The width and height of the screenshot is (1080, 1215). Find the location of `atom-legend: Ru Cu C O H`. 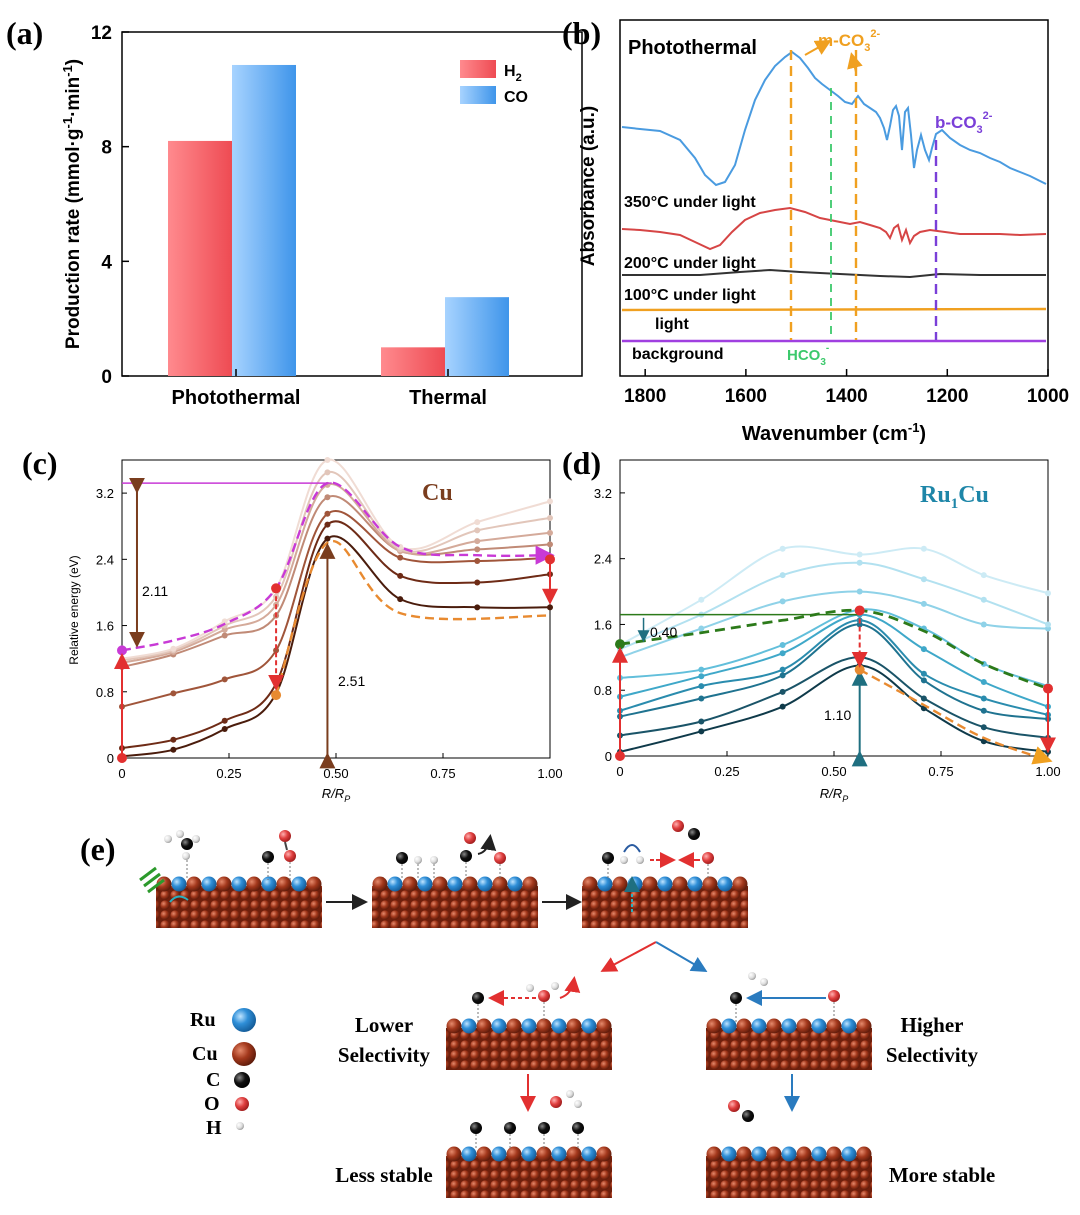

atom-legend: Ru Cu C O H is located at coordinates (223, 1073).